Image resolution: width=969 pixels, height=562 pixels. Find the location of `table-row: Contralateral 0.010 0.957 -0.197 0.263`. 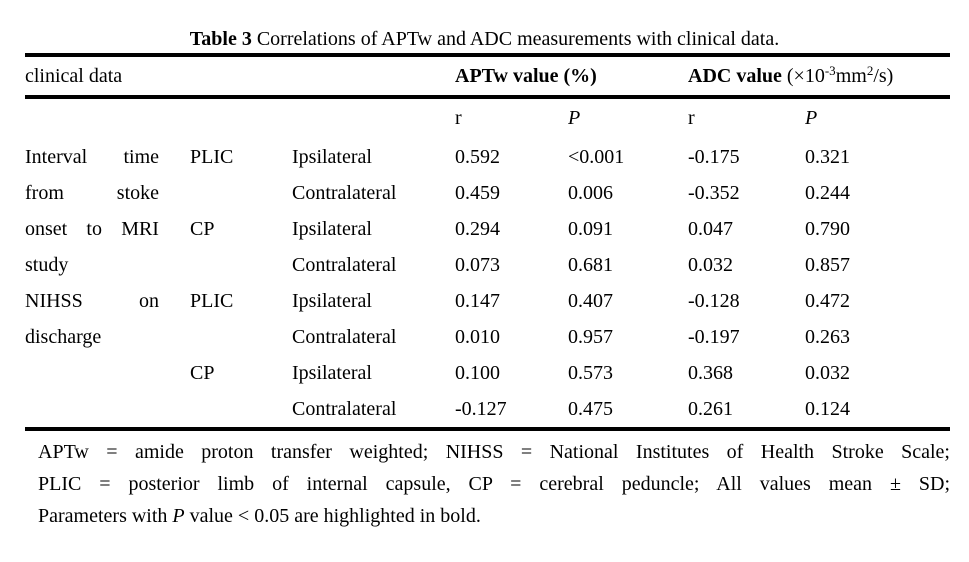

table-row: Contralateral 0.010 0.957 -0.197 0.263 is located at coordinates (487, 337).